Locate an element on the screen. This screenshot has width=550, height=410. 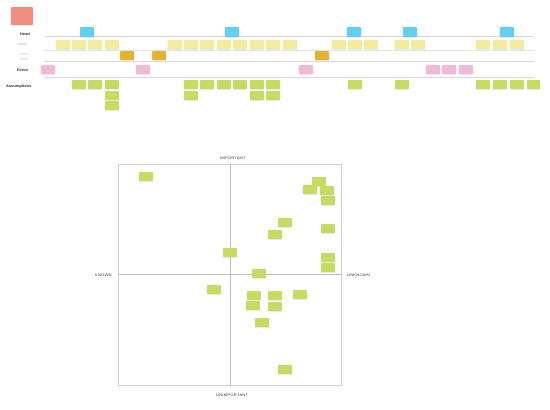
axis-label-known: KNOWN is located at coordinates (103, 274).